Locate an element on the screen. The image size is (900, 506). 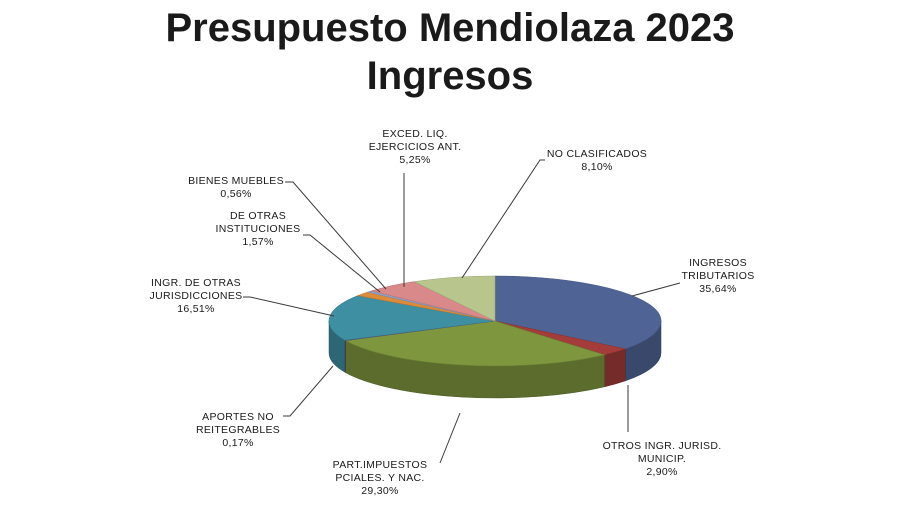
slice-name-label-1: OTROS INGR. JURISD. is located at coordinates (662, 446).